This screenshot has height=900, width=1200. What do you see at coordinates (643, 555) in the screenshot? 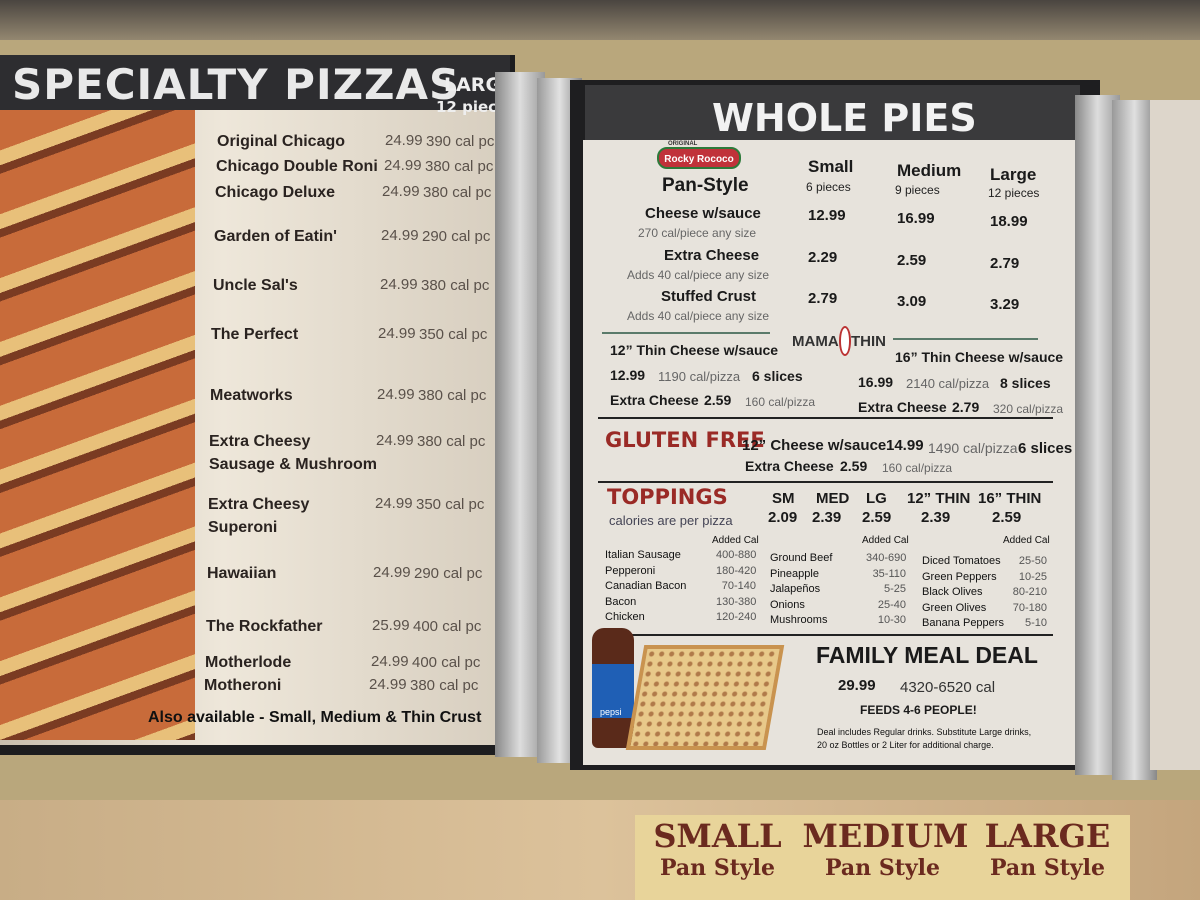
I see `topping-name: Italian Sausage` at bounding box center [643, 555].